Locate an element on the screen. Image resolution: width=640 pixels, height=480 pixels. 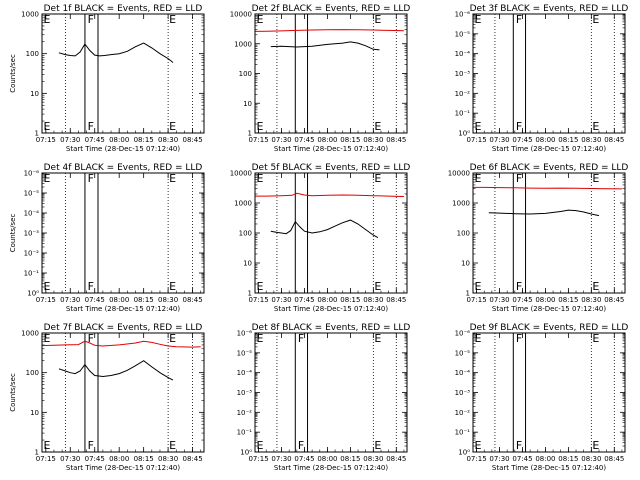
y-tick-label: 10⁻³ is located at coordinates (463, 393).